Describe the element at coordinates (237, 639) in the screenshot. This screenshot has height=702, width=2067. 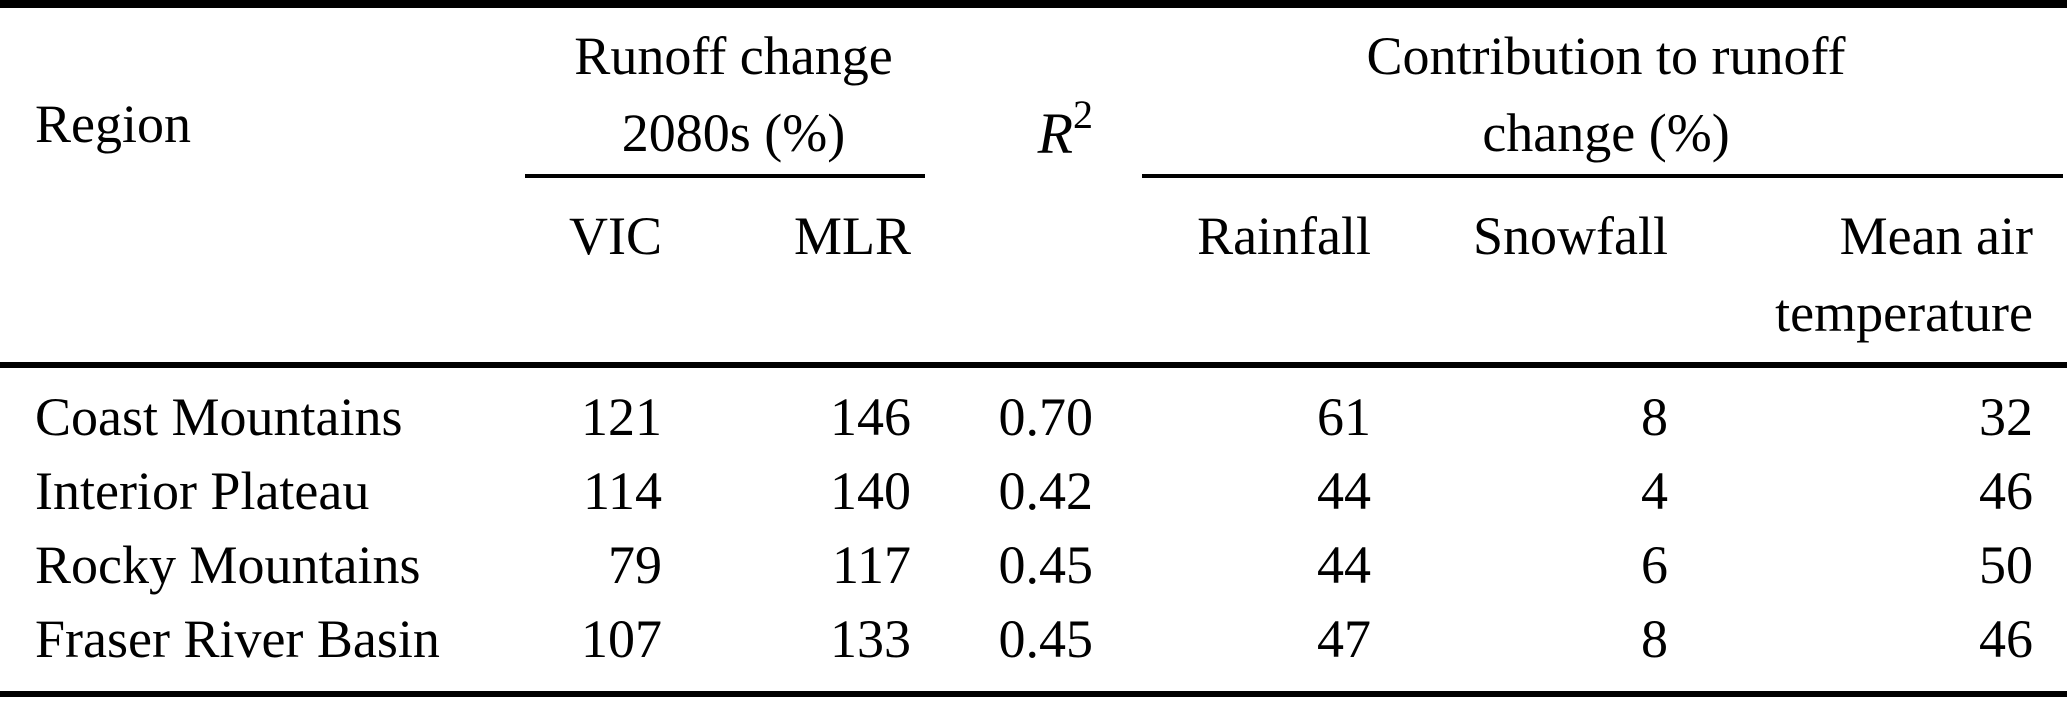
I see `cell-region: Fraser River Basin` at that location.